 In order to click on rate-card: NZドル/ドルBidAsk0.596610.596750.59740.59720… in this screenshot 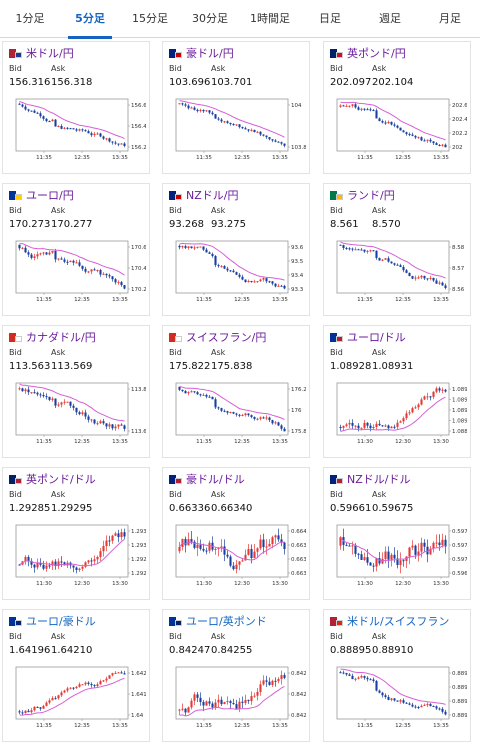, I will do `click(397, 533)`.